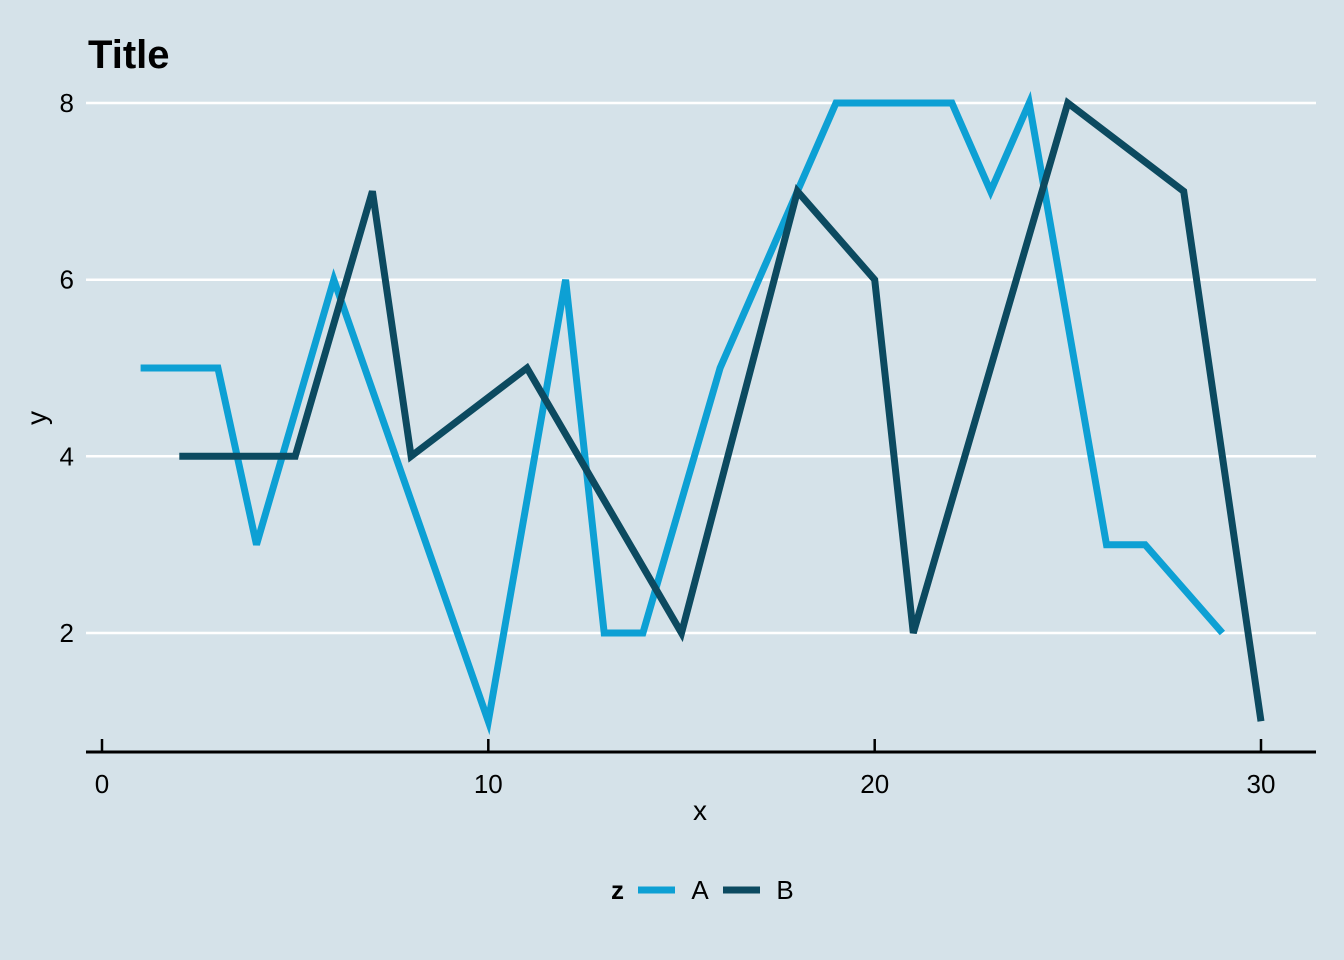 Image resolution: width=1344 pixels, height=960 pixels. Describe the element at coordinates (129, 55) in the screenshot. I see `chart-title: Title` at that location.